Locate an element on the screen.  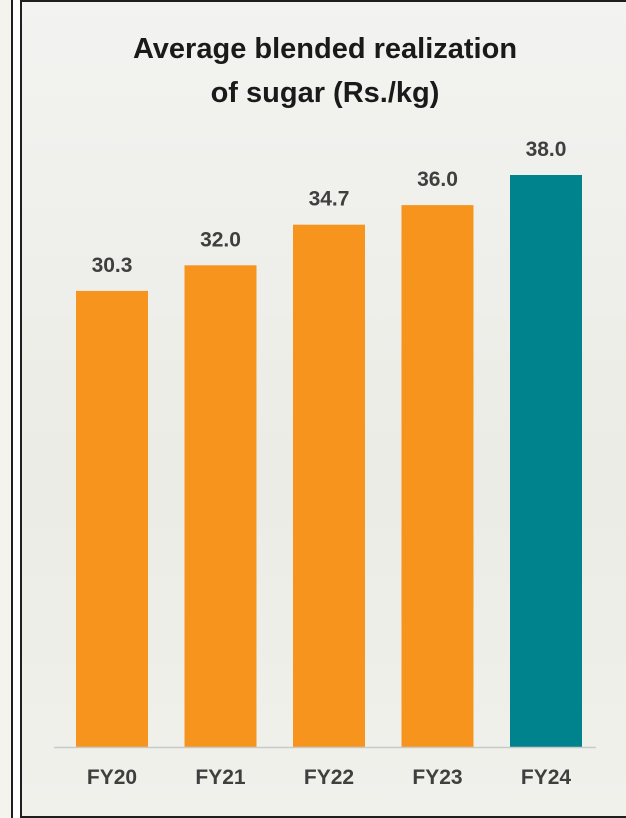
chart-title-line-1: Average blended realization is located at coordinates (325, 49).